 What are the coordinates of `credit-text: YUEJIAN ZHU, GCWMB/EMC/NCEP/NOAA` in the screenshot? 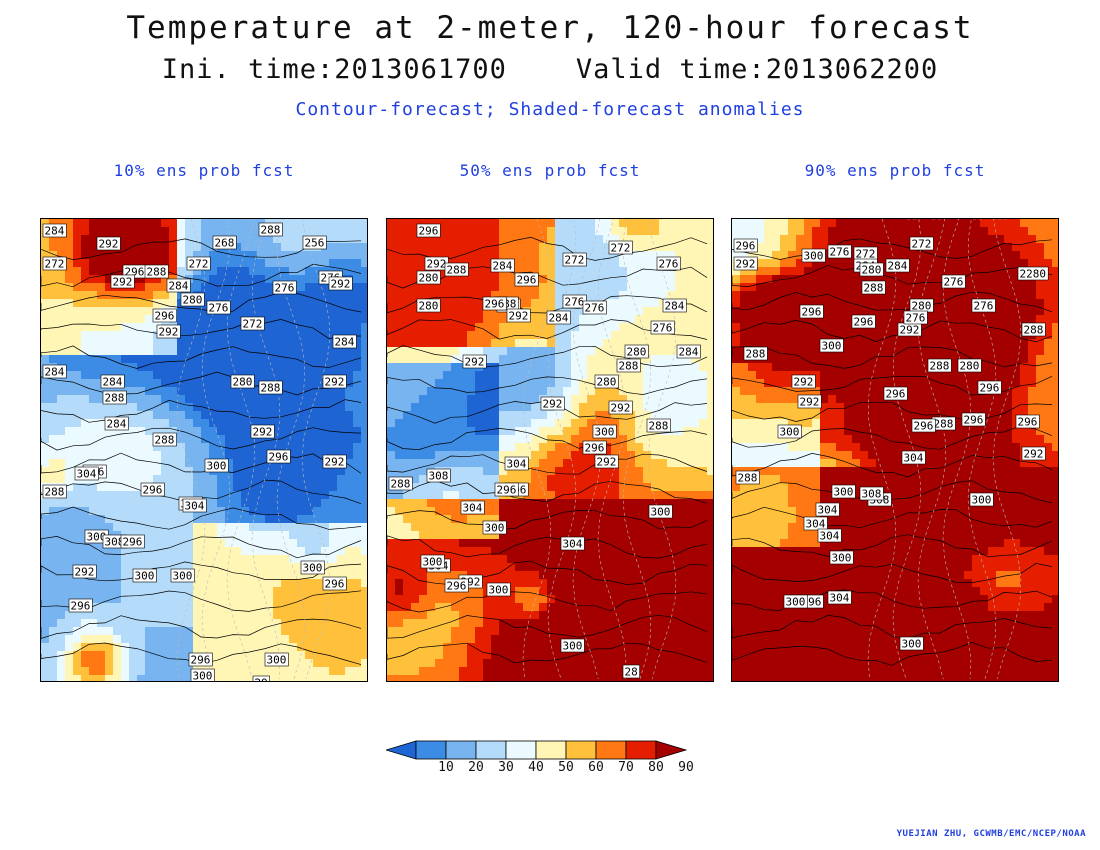 It's located at (991, 834).